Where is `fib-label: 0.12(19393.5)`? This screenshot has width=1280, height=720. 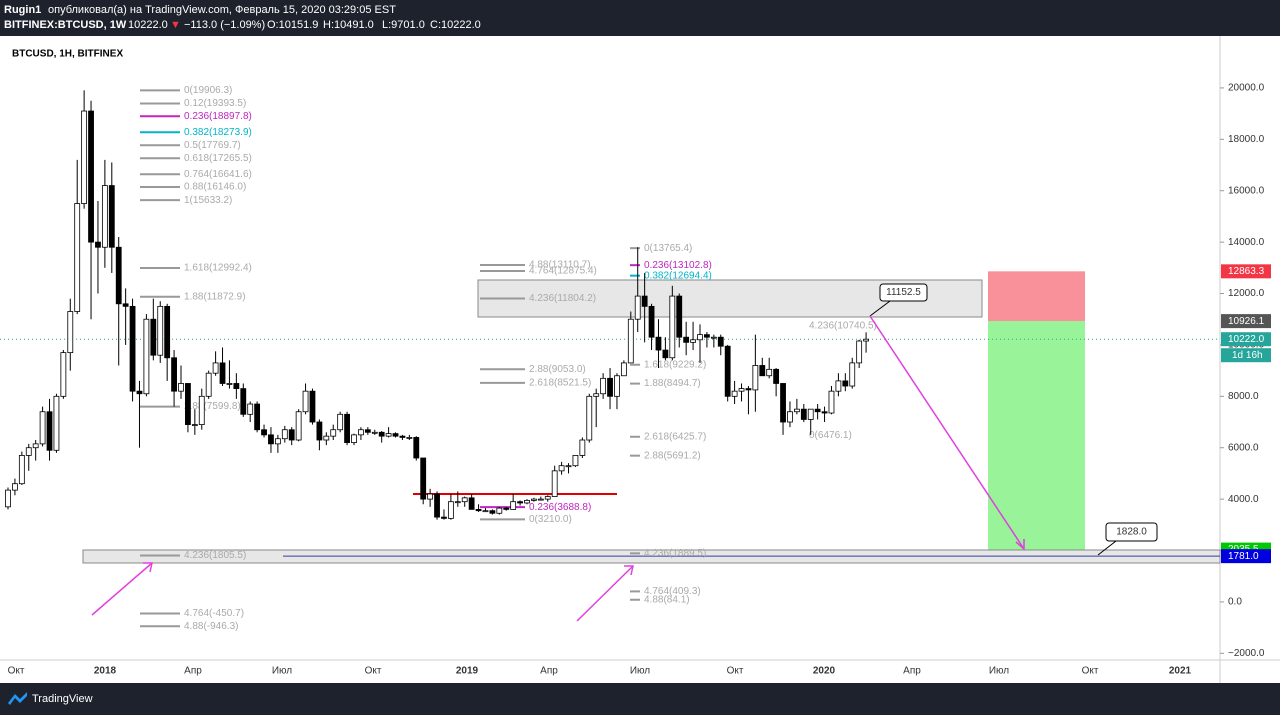 fib-label: 0.12(19393.5) is located at coordinates (215, 103).